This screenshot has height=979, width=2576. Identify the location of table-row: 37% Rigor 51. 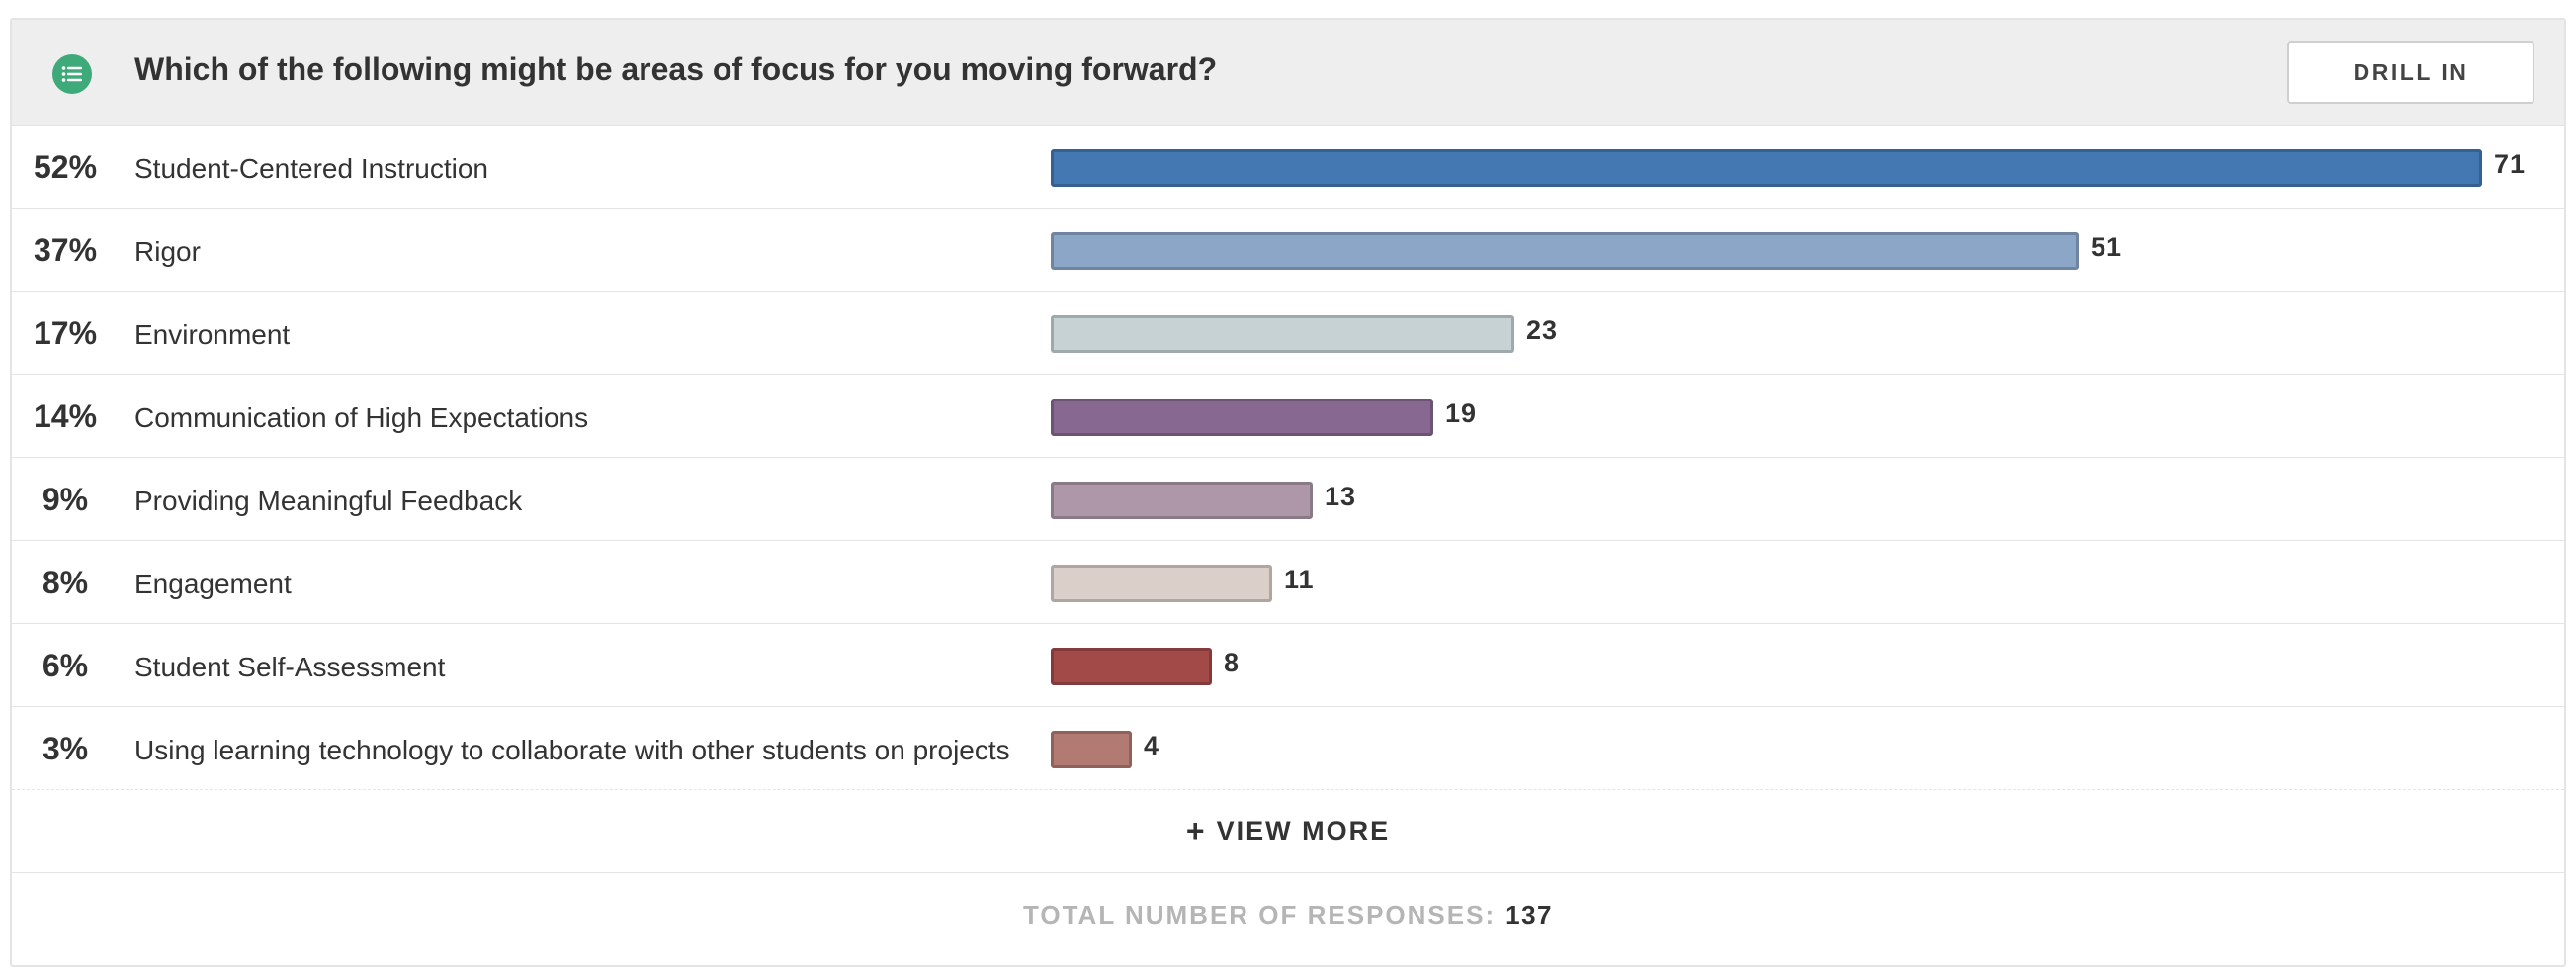
(1288, 251).